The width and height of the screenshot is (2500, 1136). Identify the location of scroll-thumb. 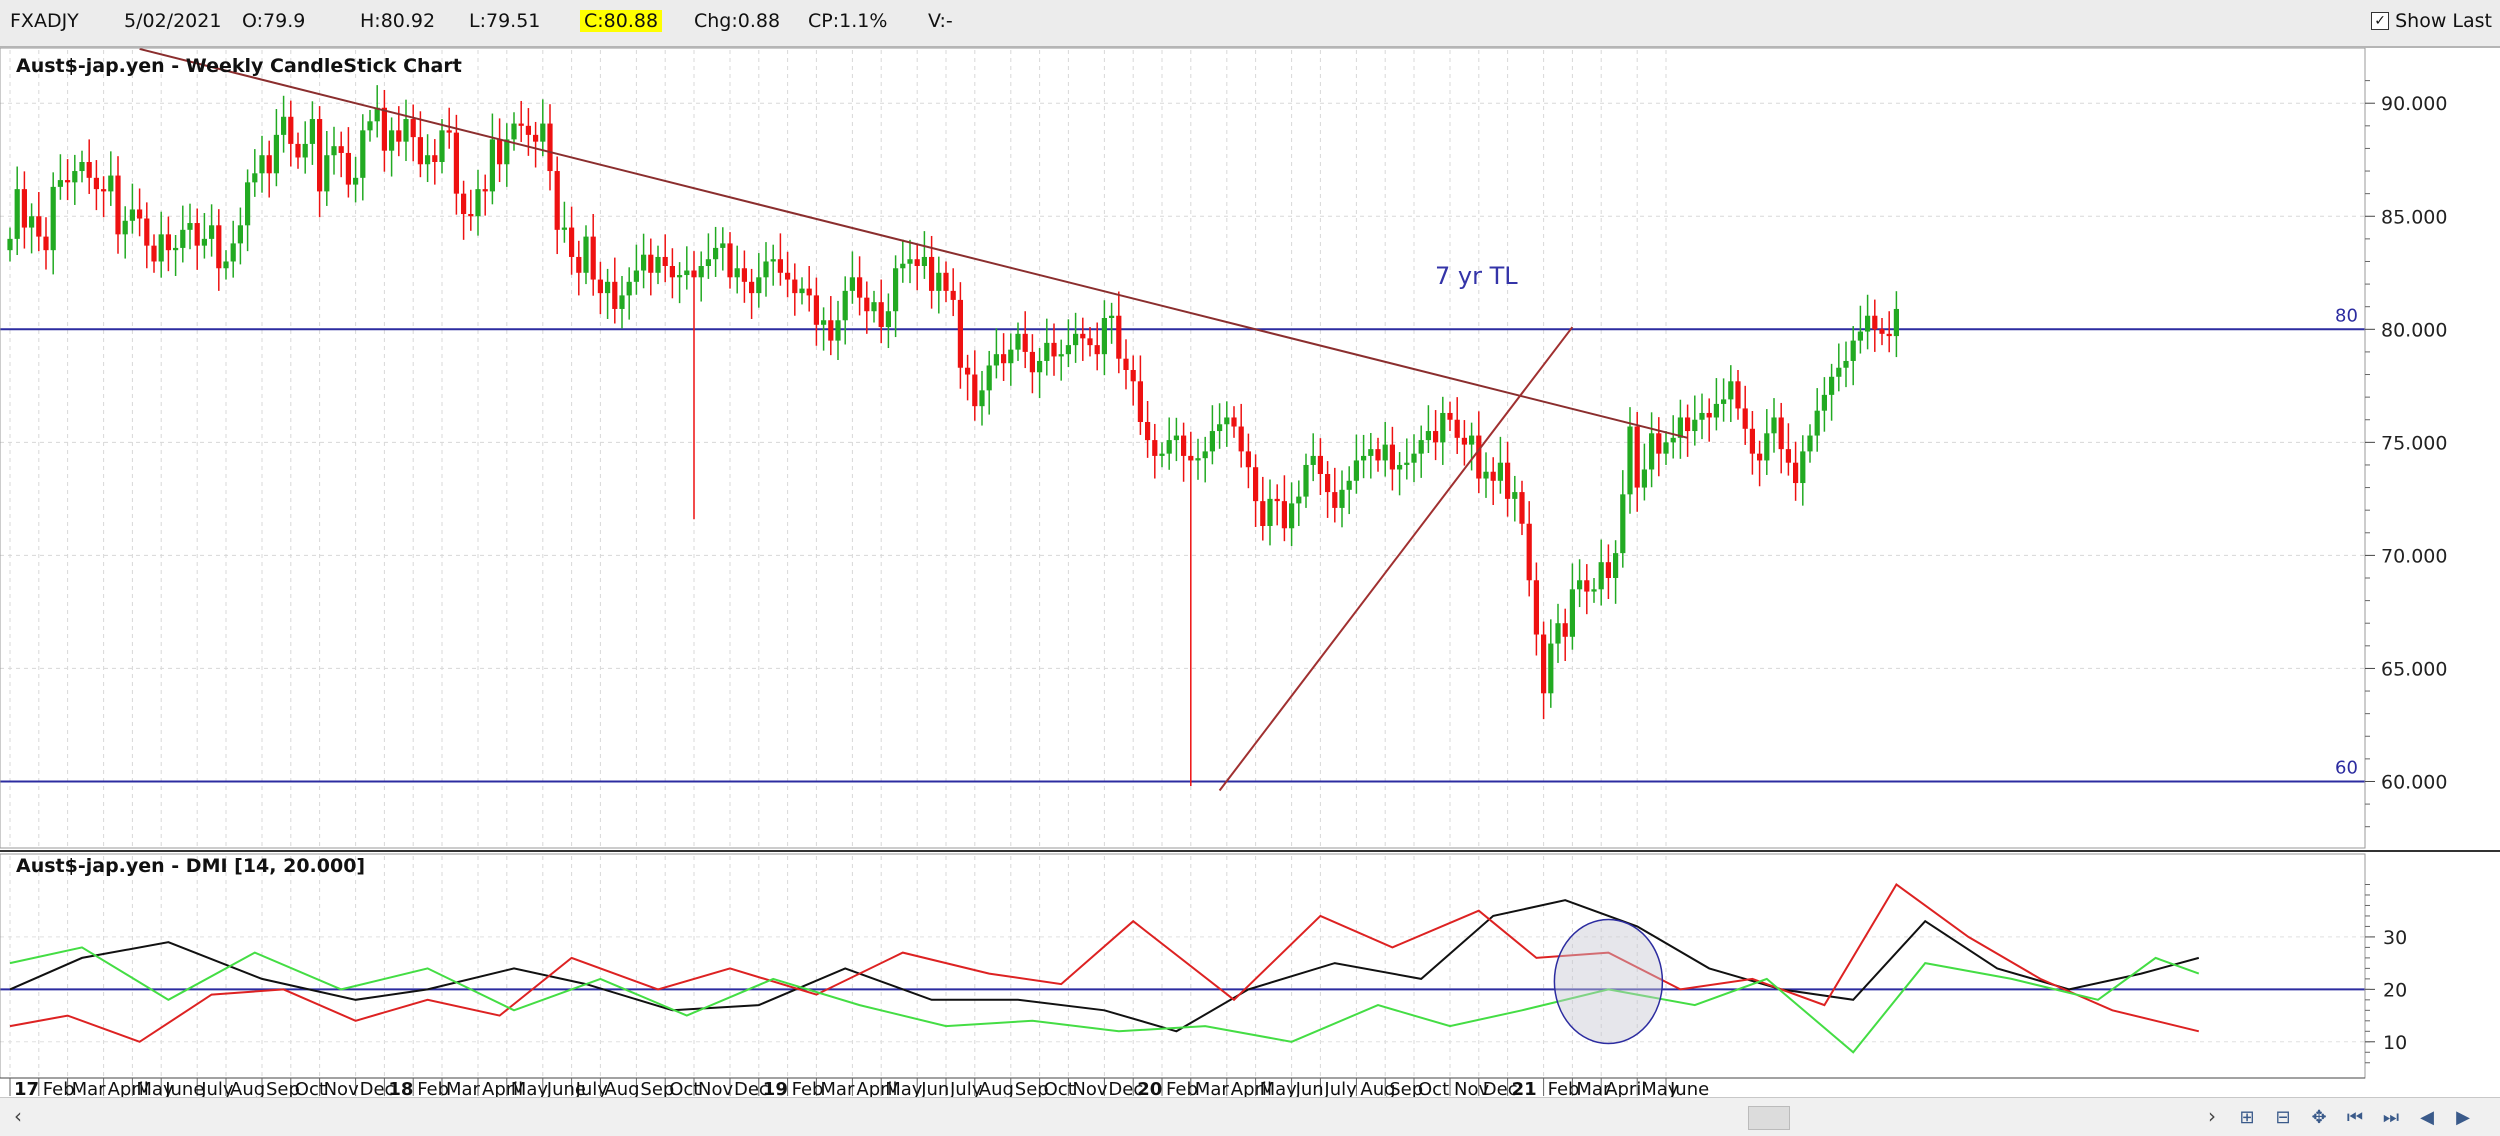
(1769, 1118).